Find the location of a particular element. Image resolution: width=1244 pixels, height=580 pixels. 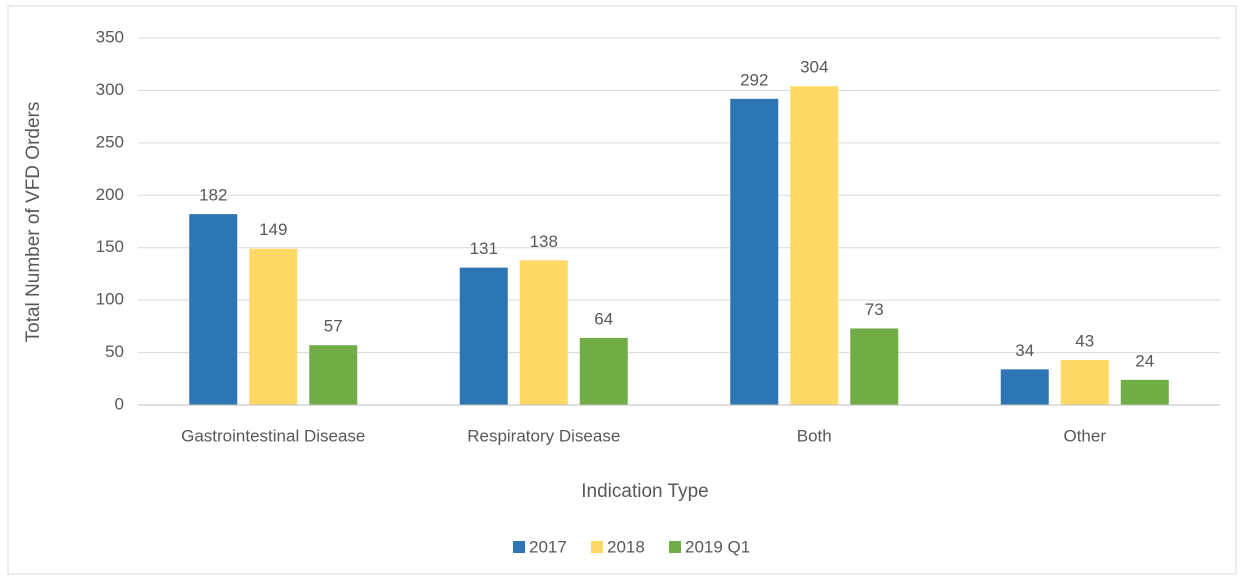

y-tick-label: 100 is located at coordinates (110, 299).